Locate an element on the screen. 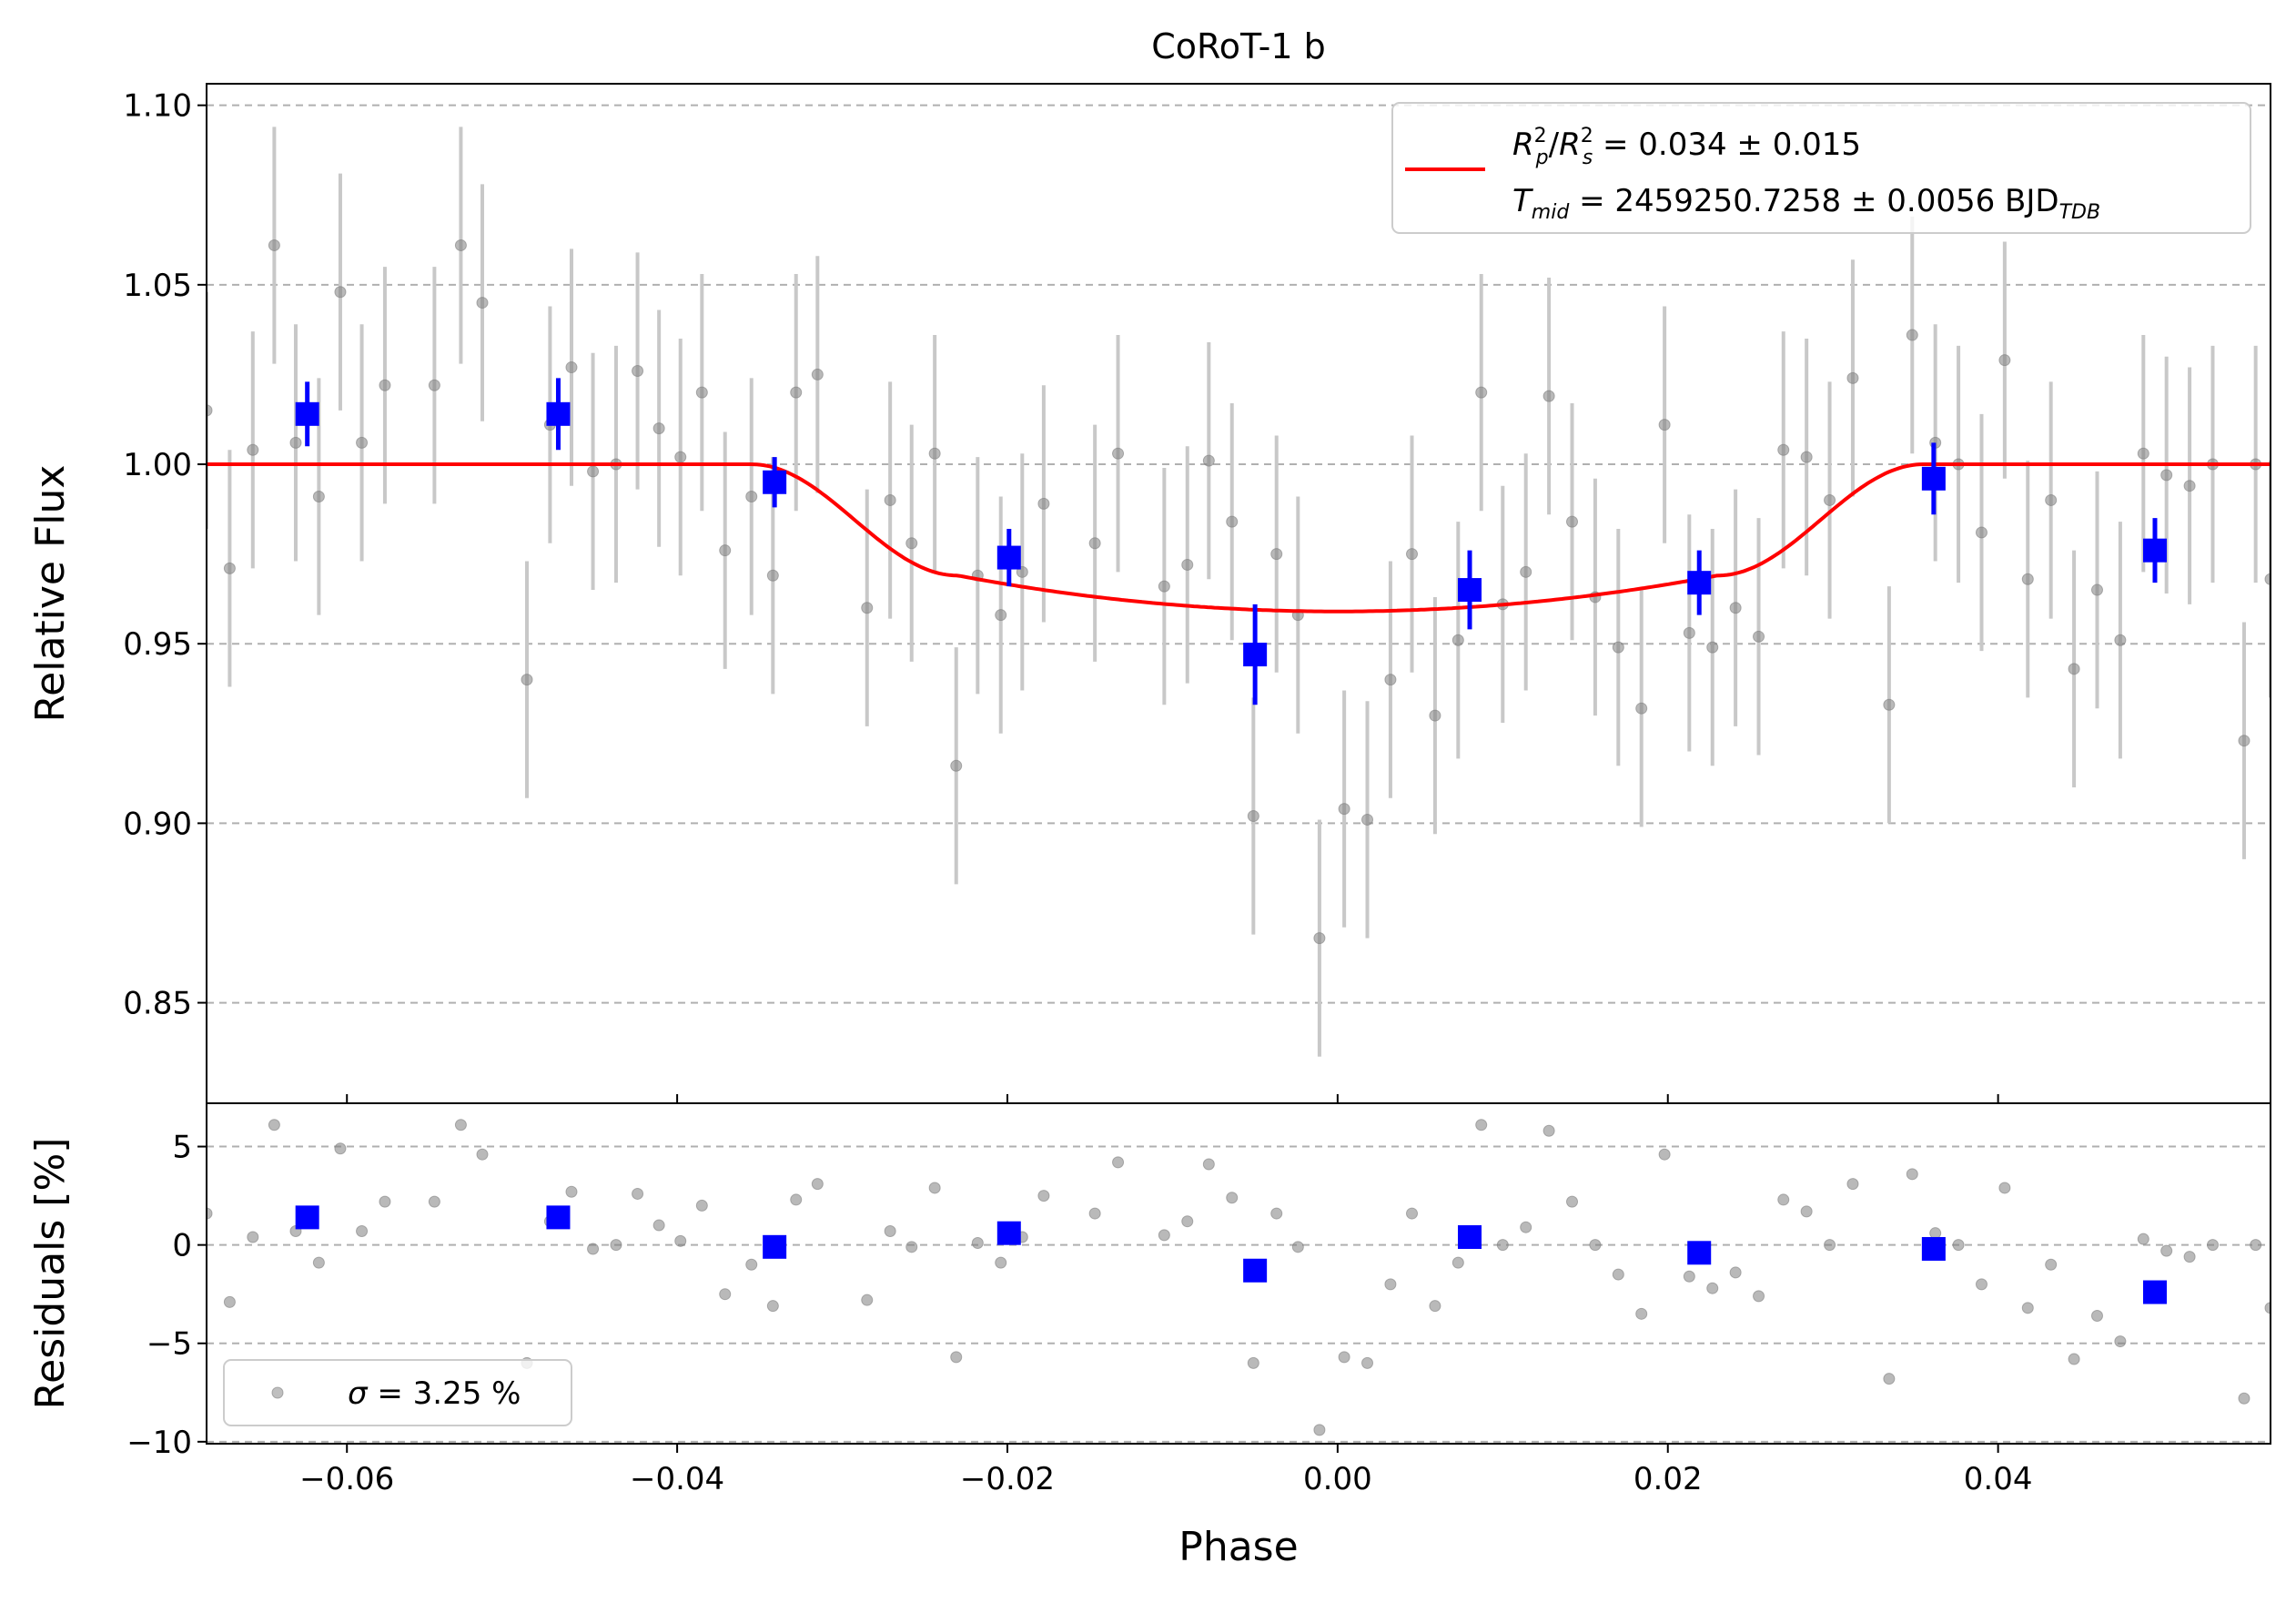  x-tick-label: 0.04 is located at coordinates (1999, 1479).